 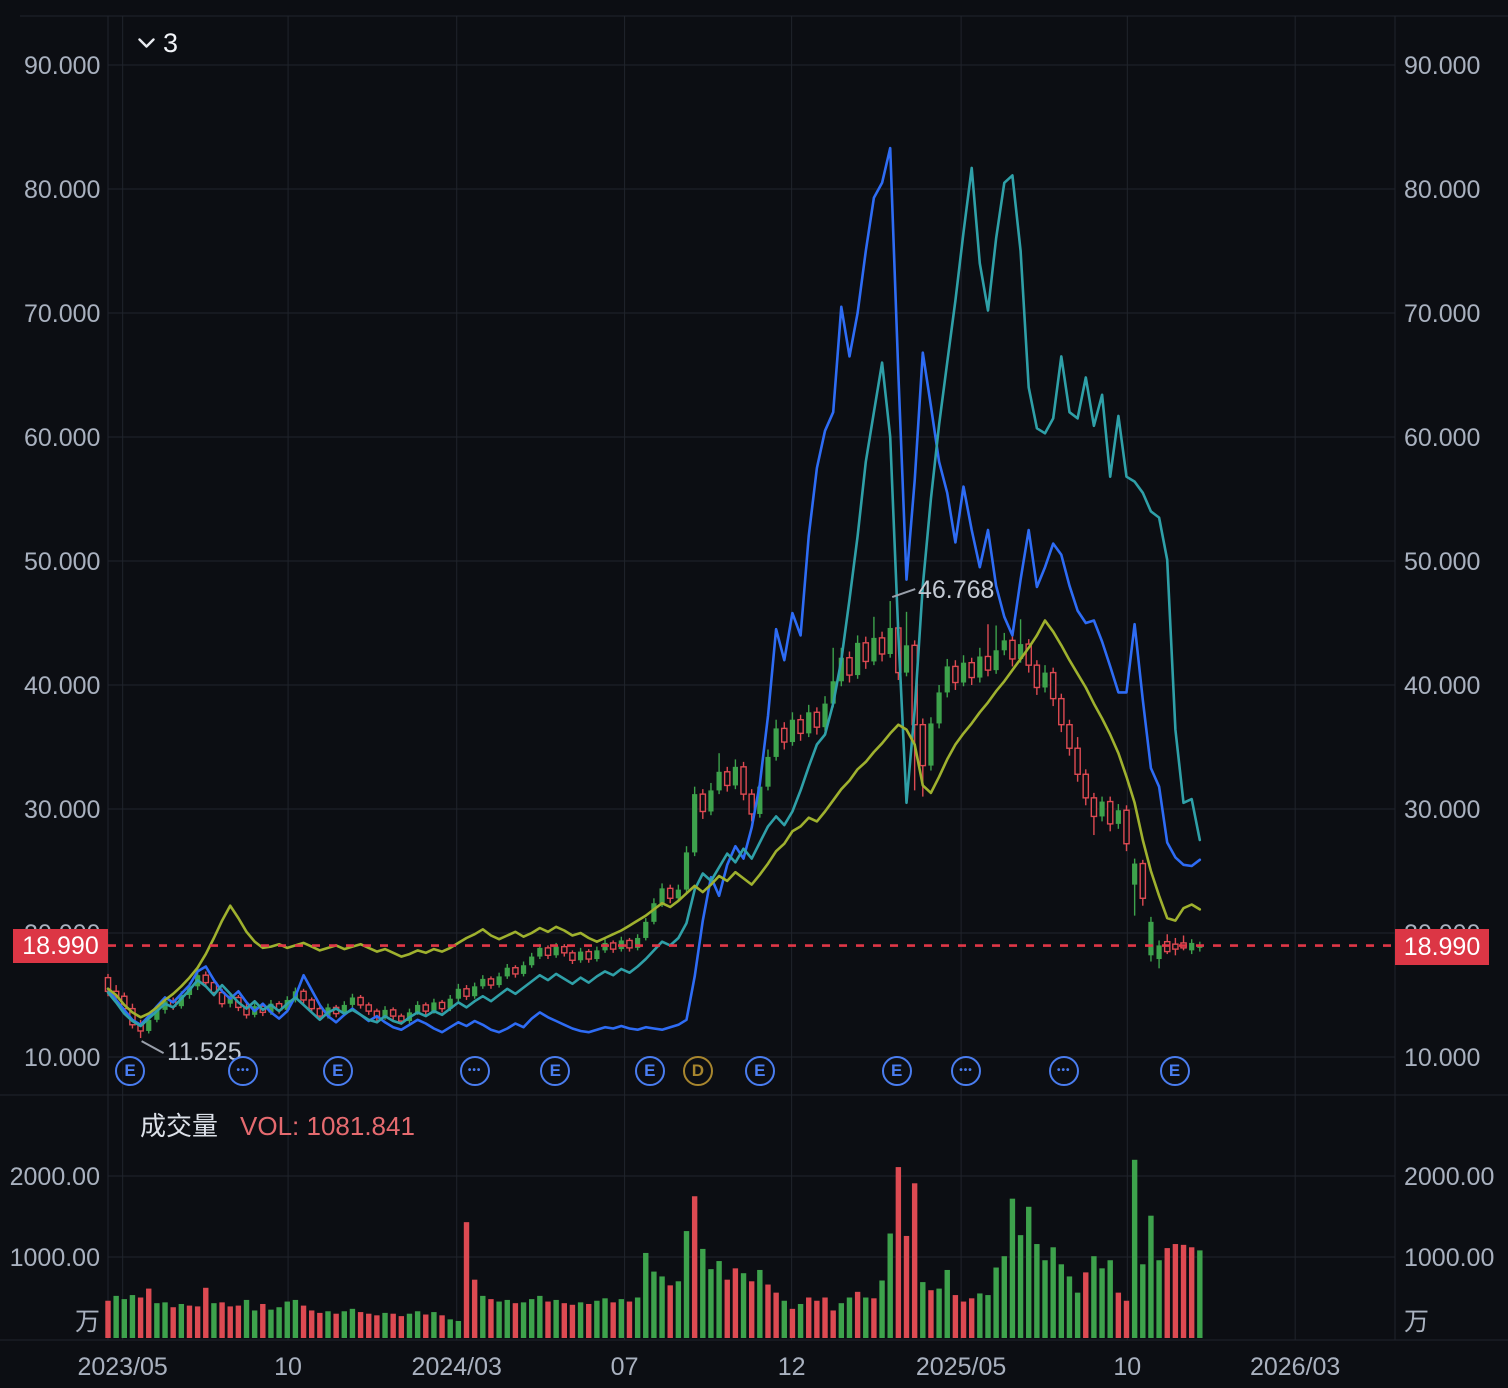 What do you see at coordinates (1442, 562) in the screenshot?
I see `price-axis-label-right: 50.000` at bounding box center [1442, 562].